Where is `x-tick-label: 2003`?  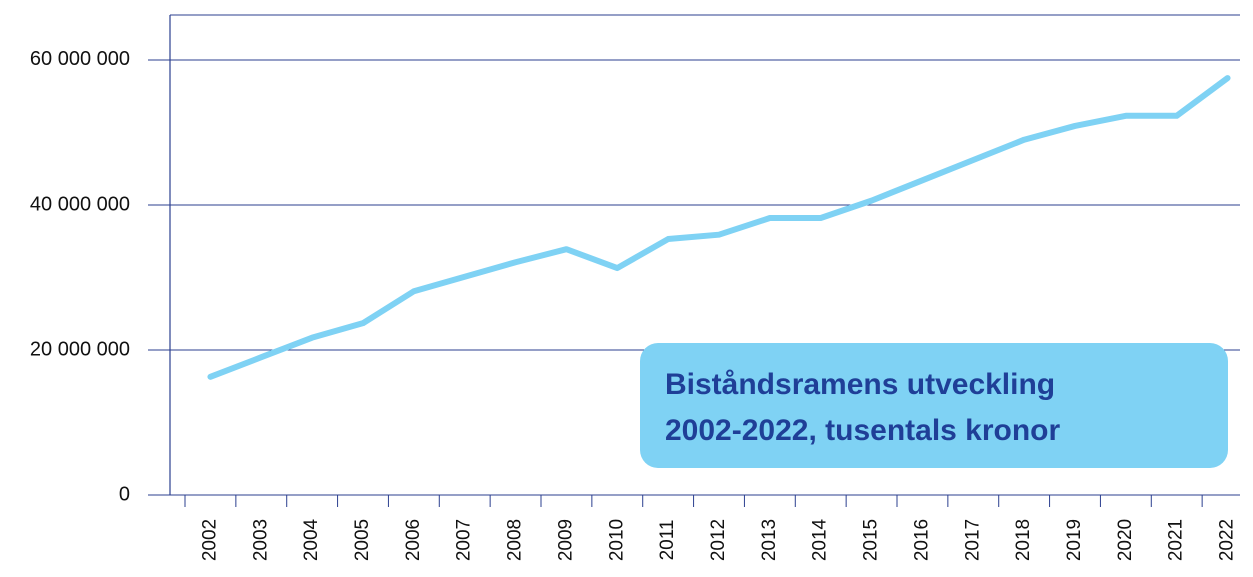 x-tick-label: 2003 is located at coordinates (260, 540).